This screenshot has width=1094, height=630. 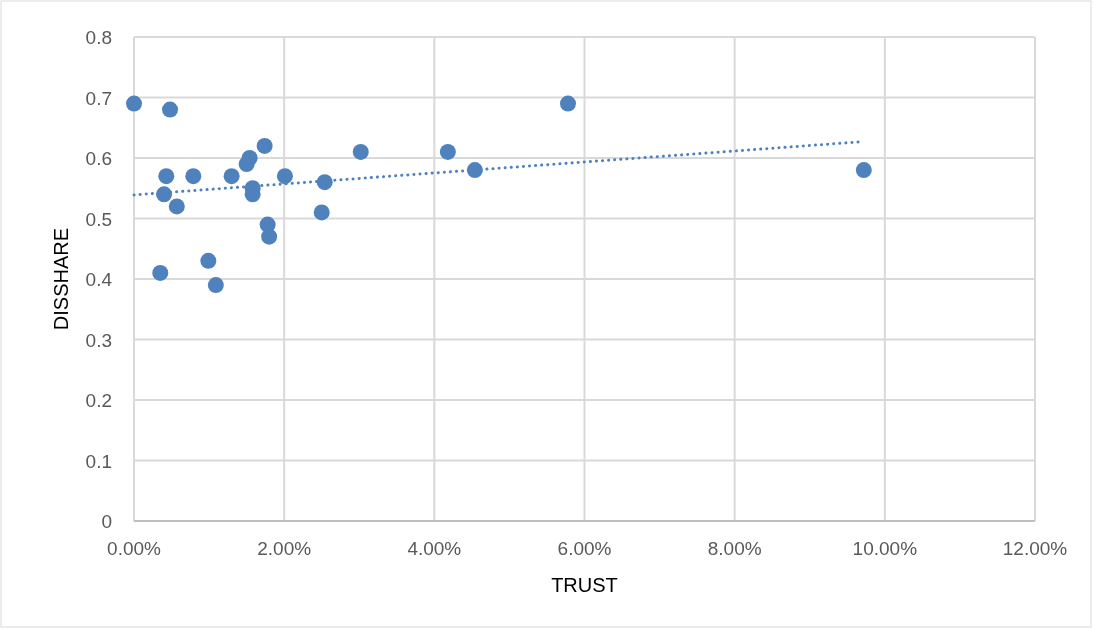 I want to click on x-tick-label: 0.00%, so click(x=134, y=548).